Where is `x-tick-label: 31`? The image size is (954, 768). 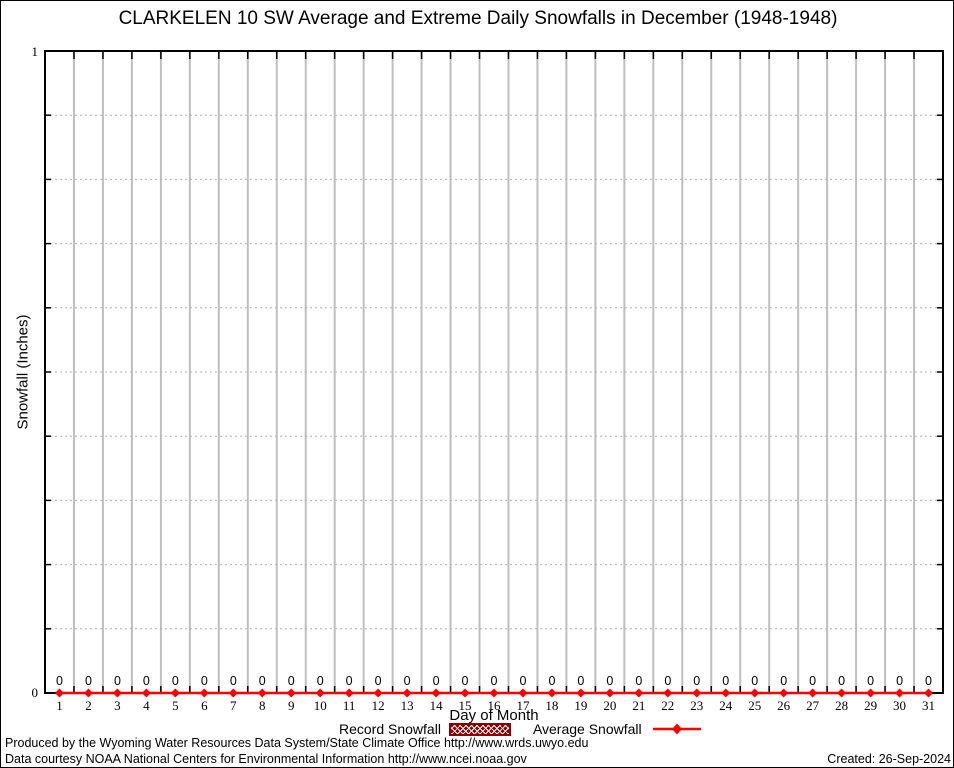
x-tick-label: 31 is located at coordinates (928, 705).